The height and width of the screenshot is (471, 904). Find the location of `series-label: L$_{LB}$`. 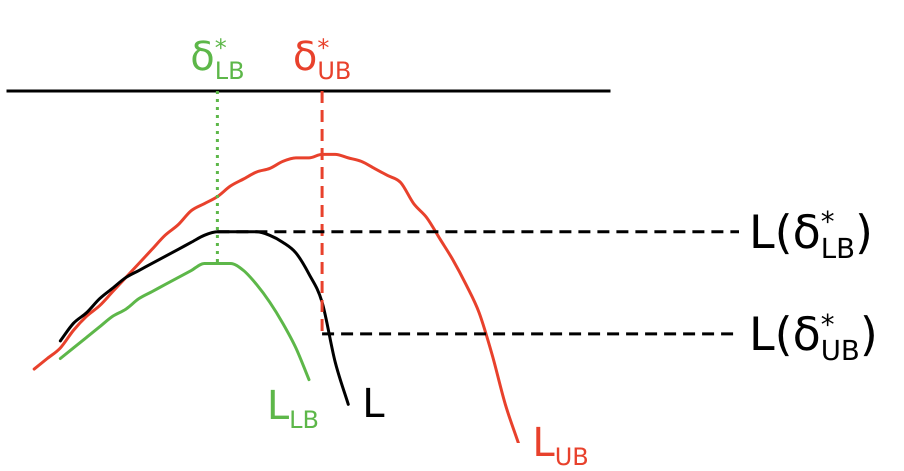

series-label: L$_{LB}$ is located at coordinates (292, 408).